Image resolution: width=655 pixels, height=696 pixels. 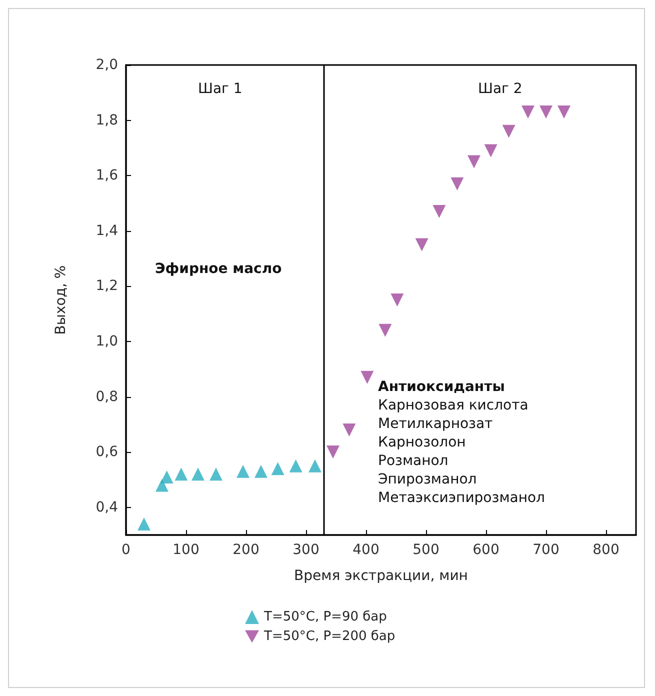 What do you see at coordinates (546, 550) in the screenshot?
I see `x-tick-label: 700` at bounding box center [546, 550].